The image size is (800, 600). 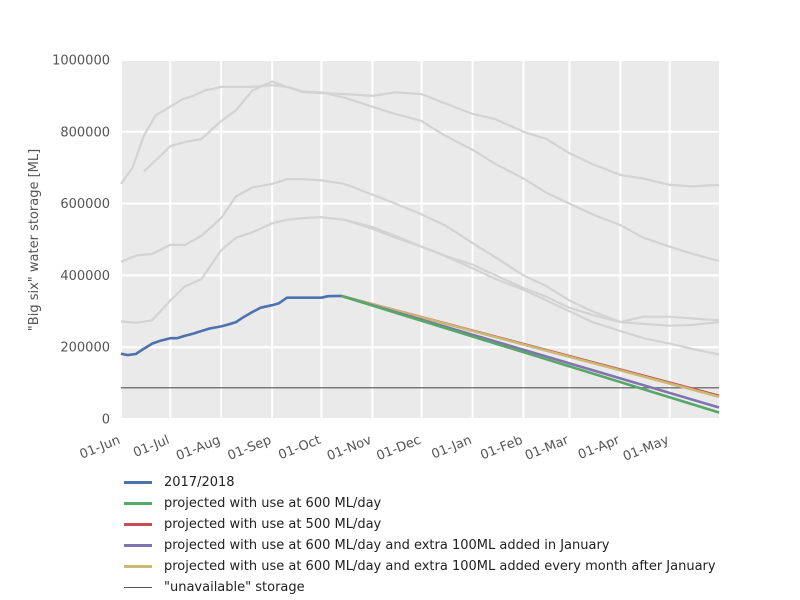 I want to click on x-tick-label: 01-Jun, so click(x=100, y=448).